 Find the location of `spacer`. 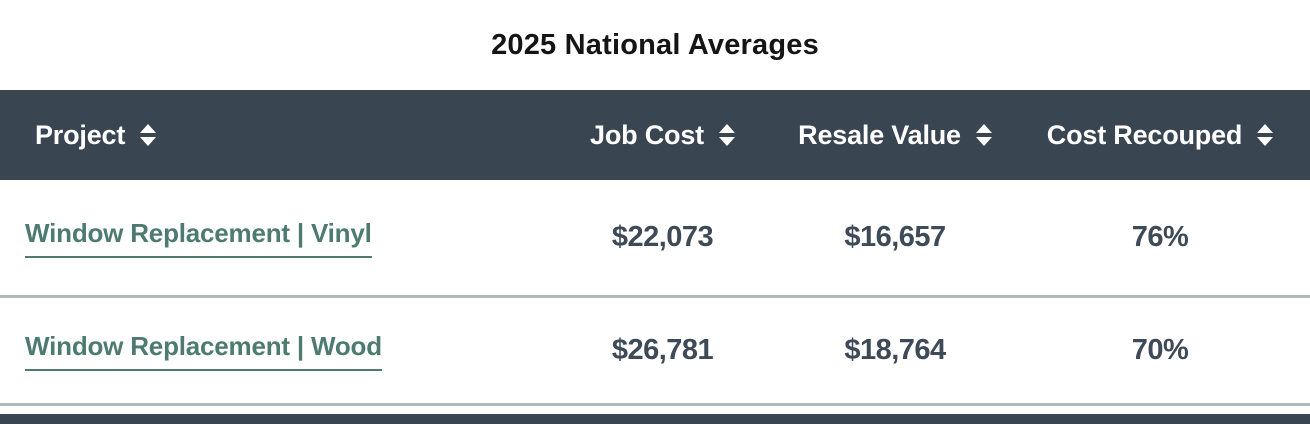

spacer is located at coordinates (655, 410).